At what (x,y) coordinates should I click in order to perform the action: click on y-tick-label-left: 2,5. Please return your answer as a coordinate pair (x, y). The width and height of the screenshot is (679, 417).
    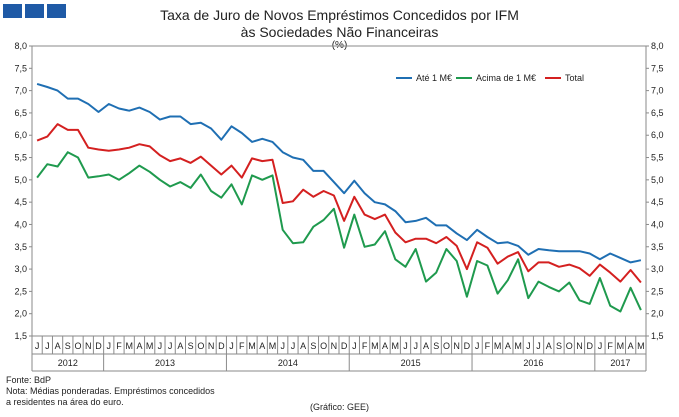
    Looking at the image, I should click on (20, 291).